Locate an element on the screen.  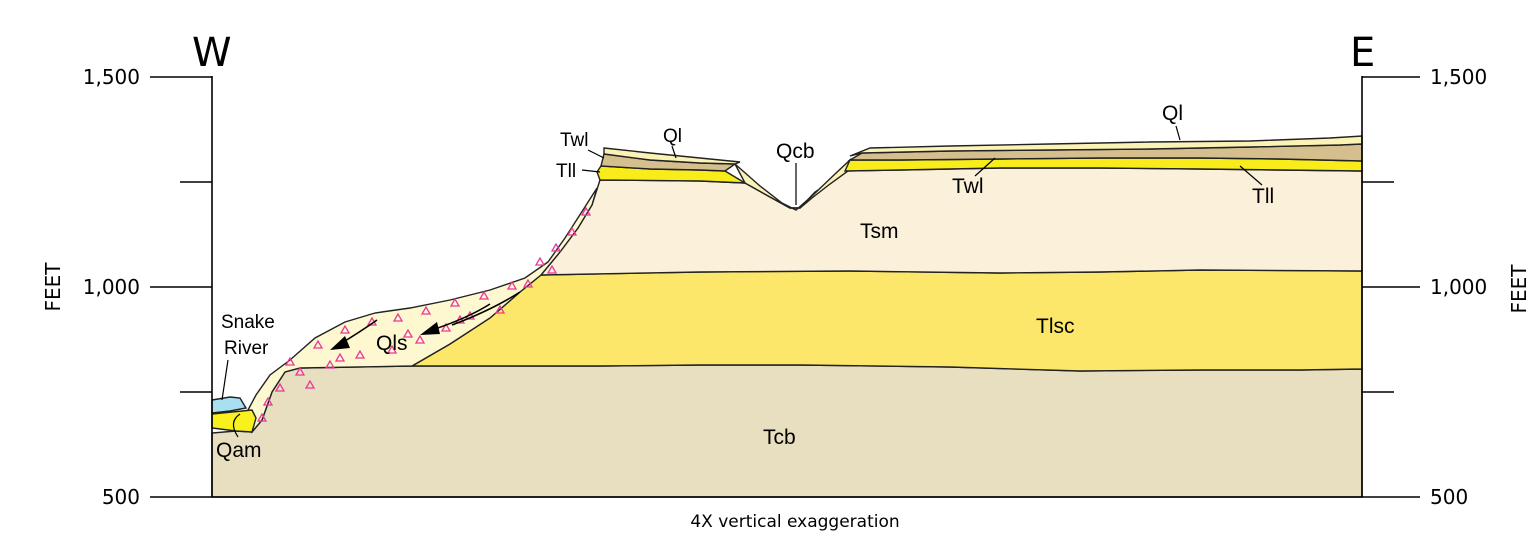
label-tsm: Tsm is located at coordinates (879, 231).